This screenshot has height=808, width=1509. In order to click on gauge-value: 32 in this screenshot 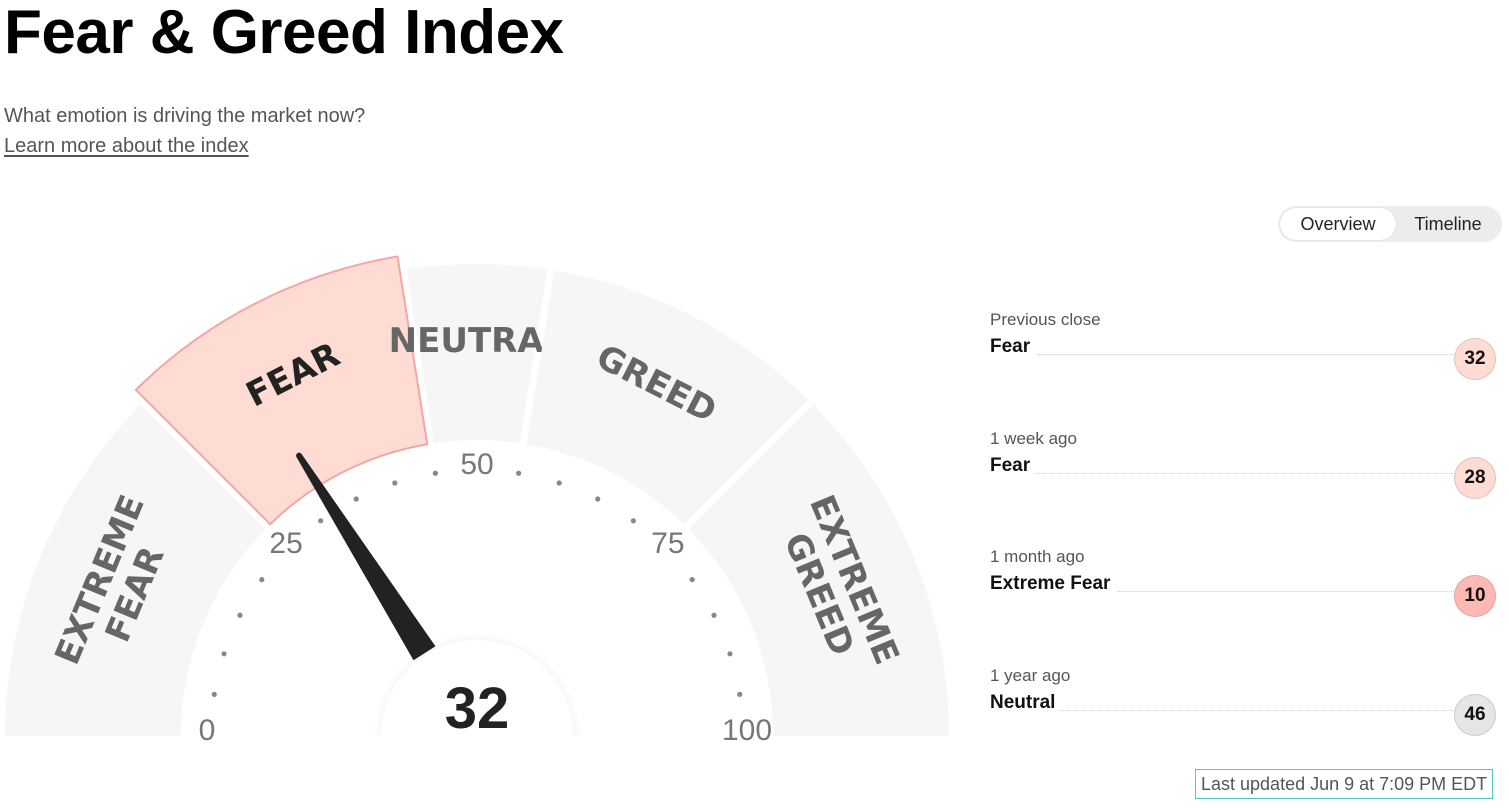, I will do `click(477, 708)`.